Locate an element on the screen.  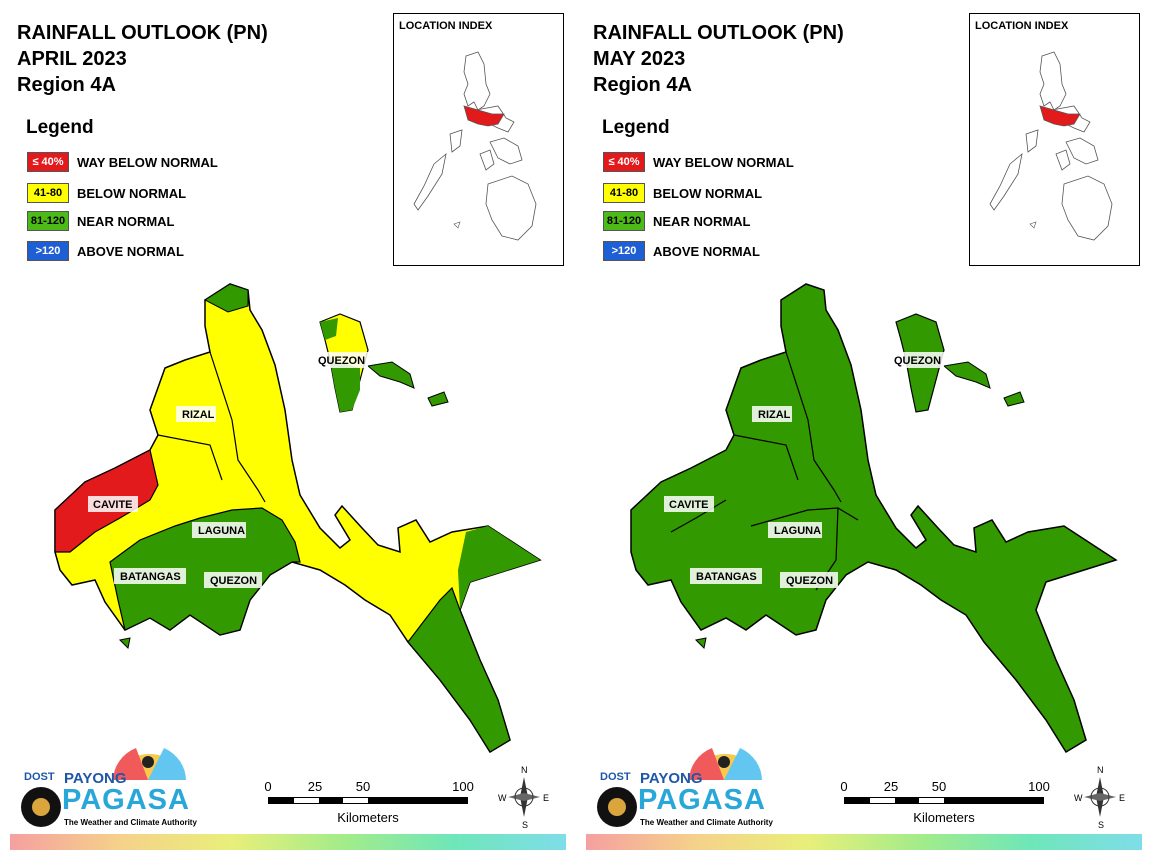
map-label-quezon-north: QUEZON is located at coordinates (916, 360).